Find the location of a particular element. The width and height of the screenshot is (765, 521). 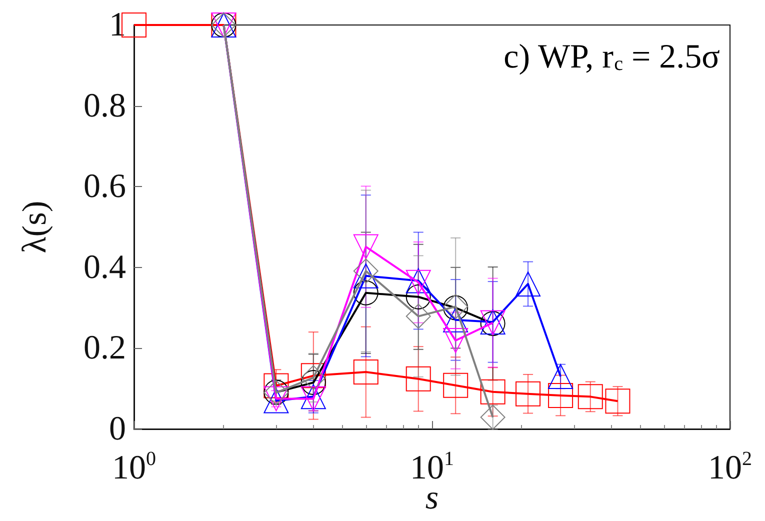

annotation: c) WP, rc = 2.5σ is located at coordinates (612, 57).